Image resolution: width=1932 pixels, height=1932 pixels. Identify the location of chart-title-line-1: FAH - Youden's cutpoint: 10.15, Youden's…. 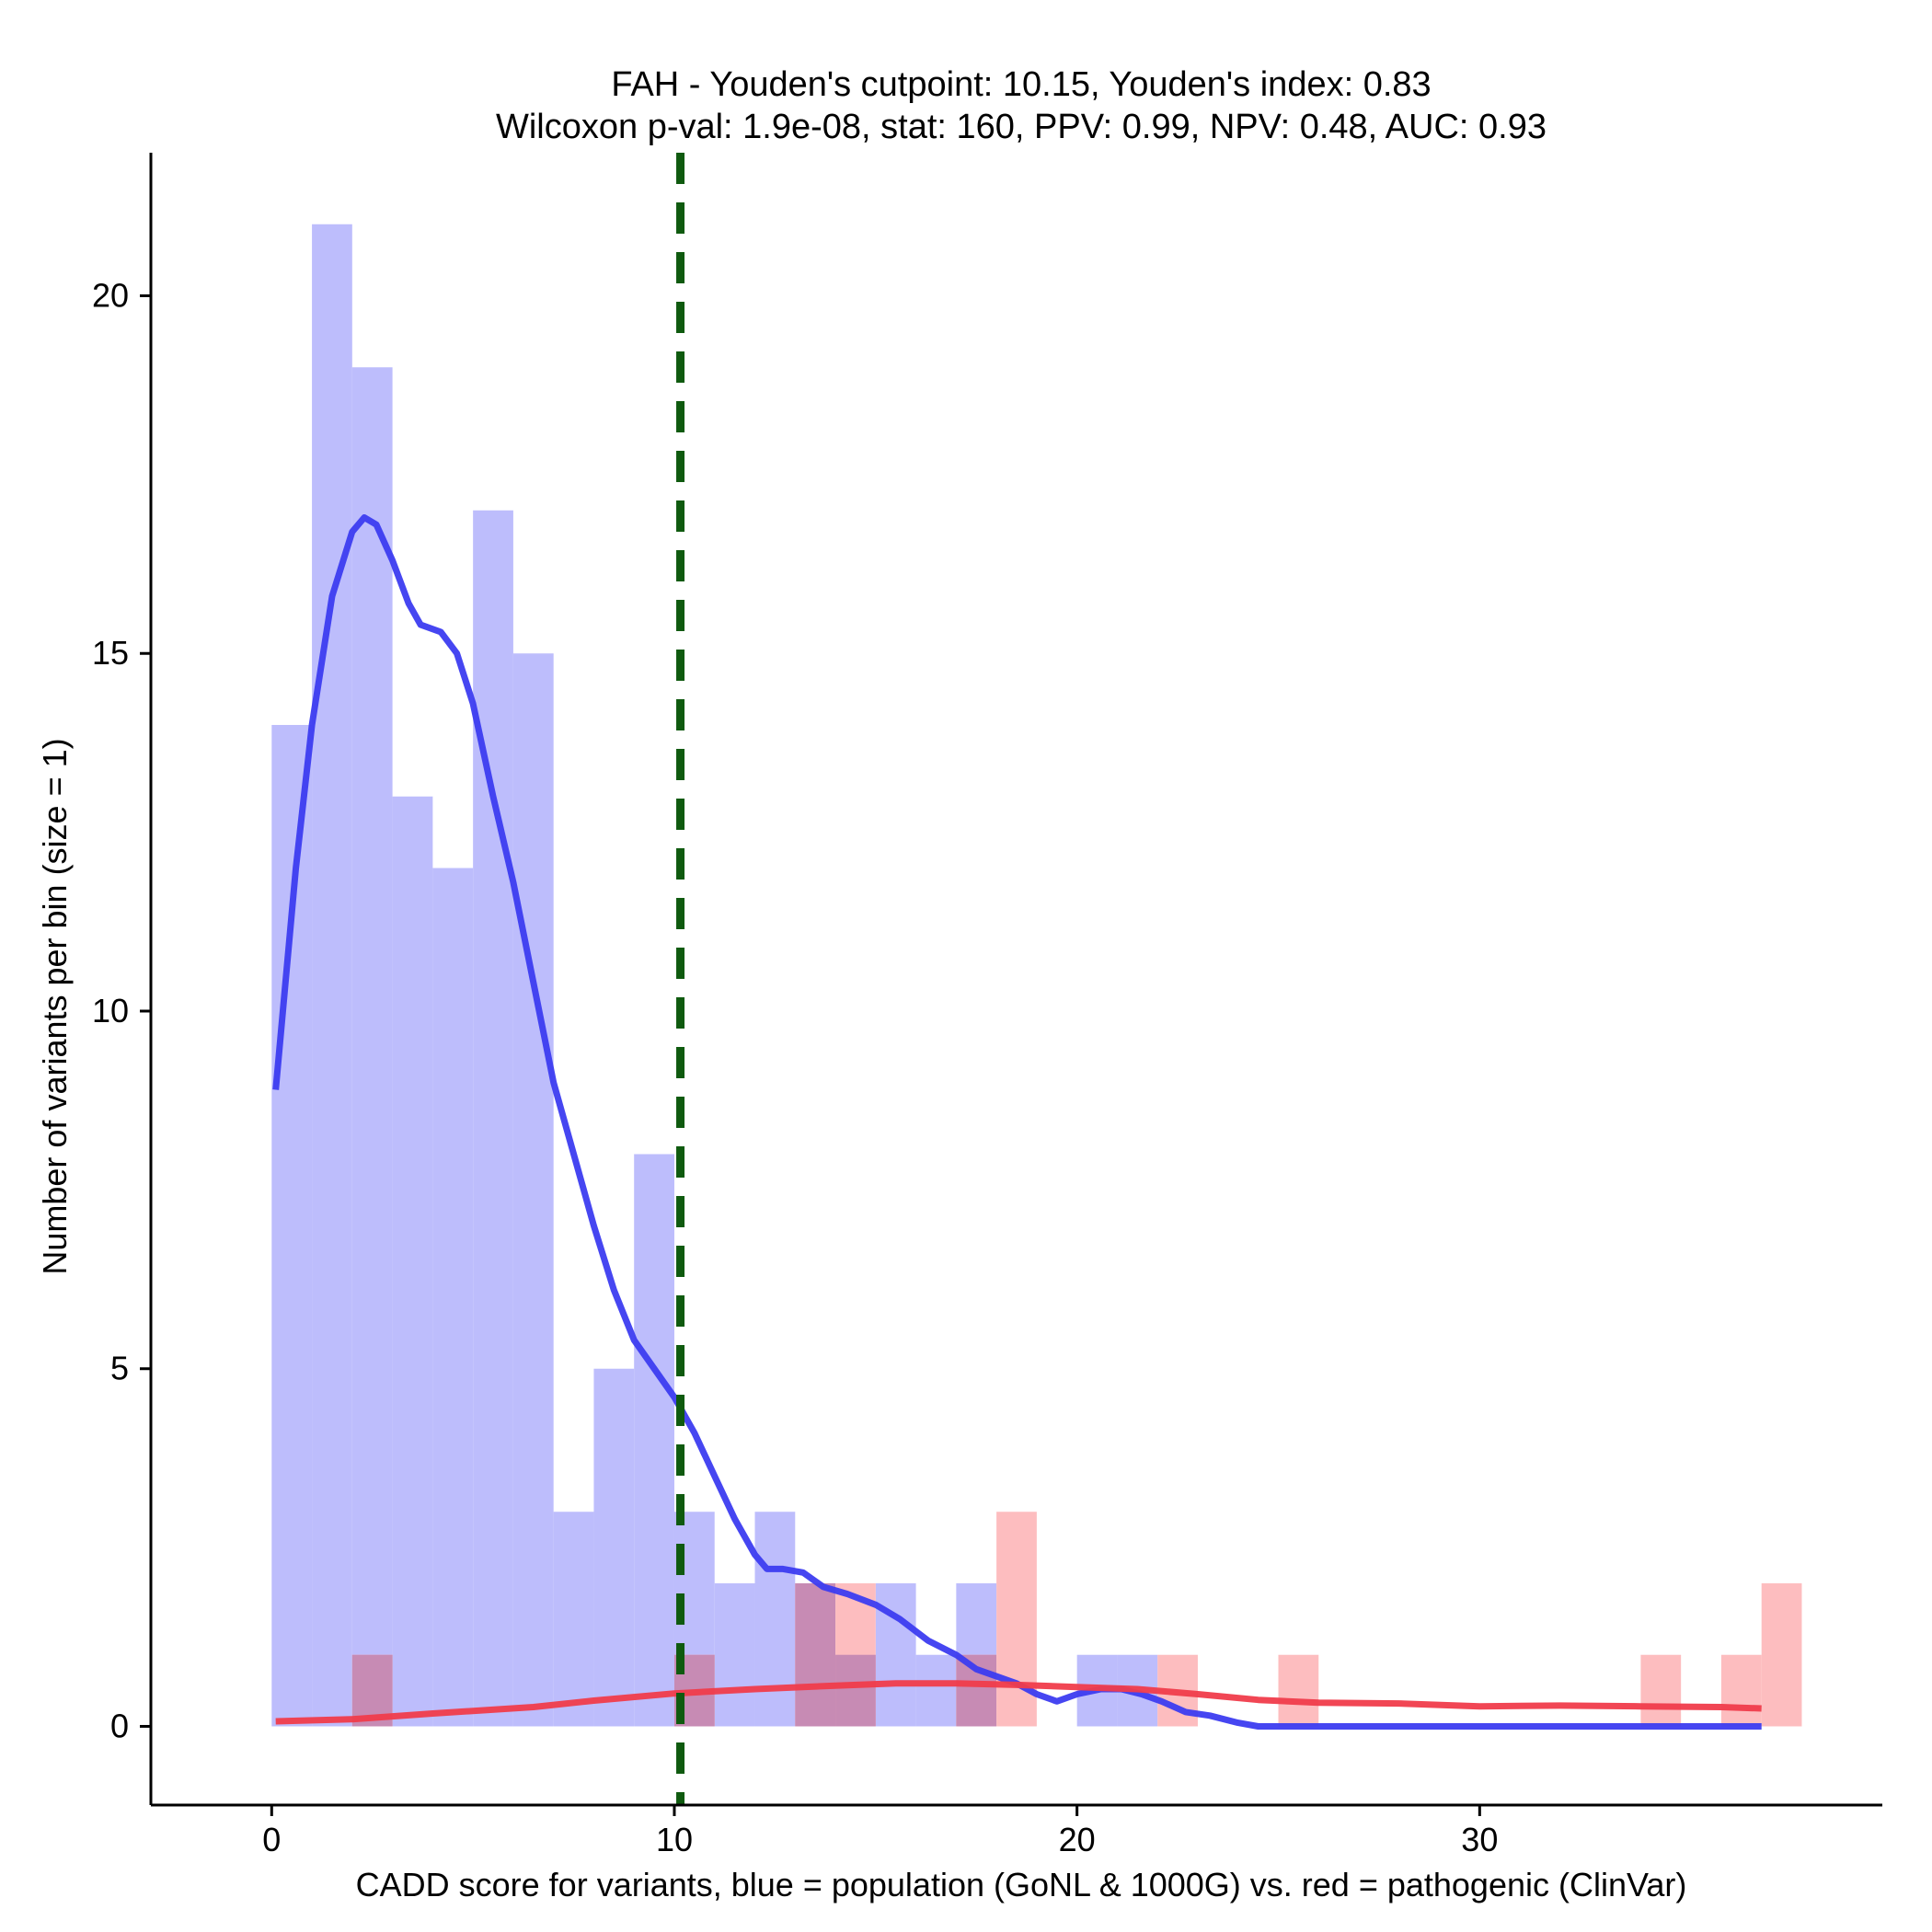
(1021, 84).